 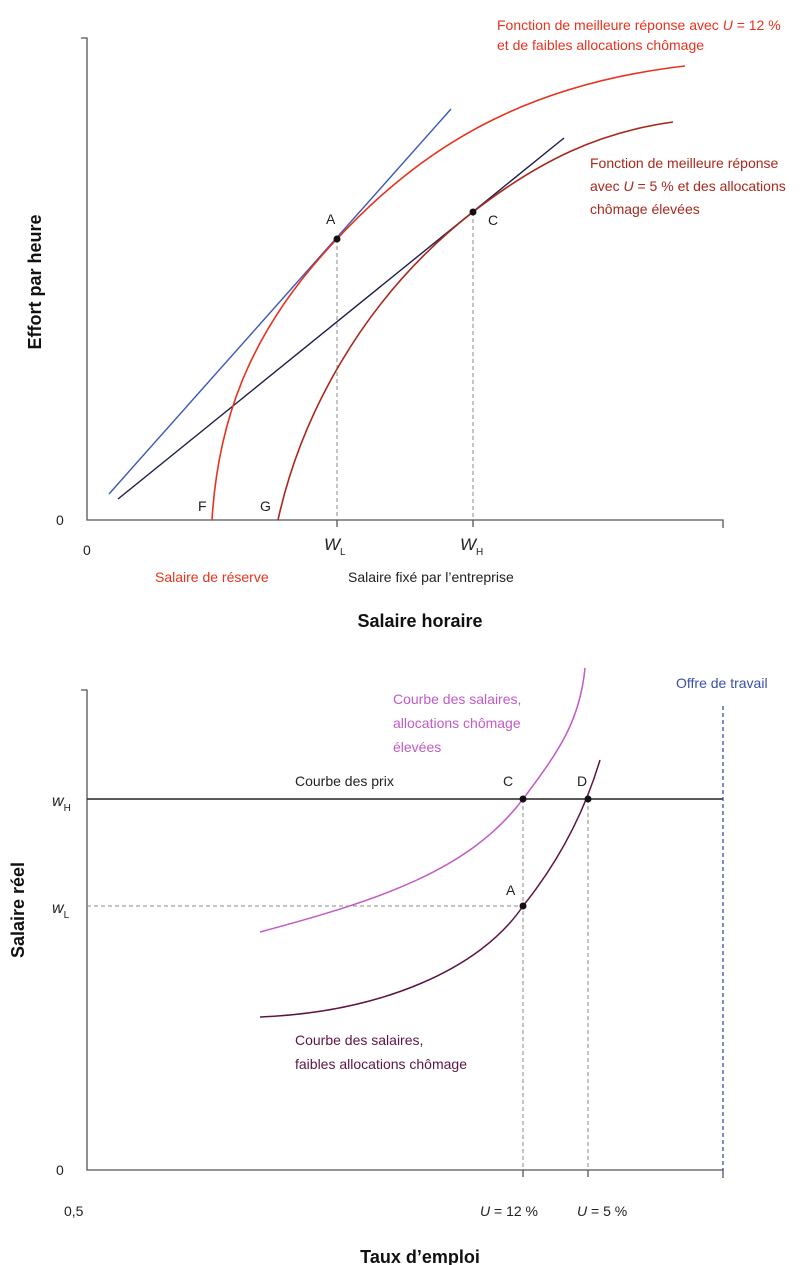 What do you see at coordinates (61, 803) in the screenshot?
I see `wh-label: wH` at bounding box center [61, 803].